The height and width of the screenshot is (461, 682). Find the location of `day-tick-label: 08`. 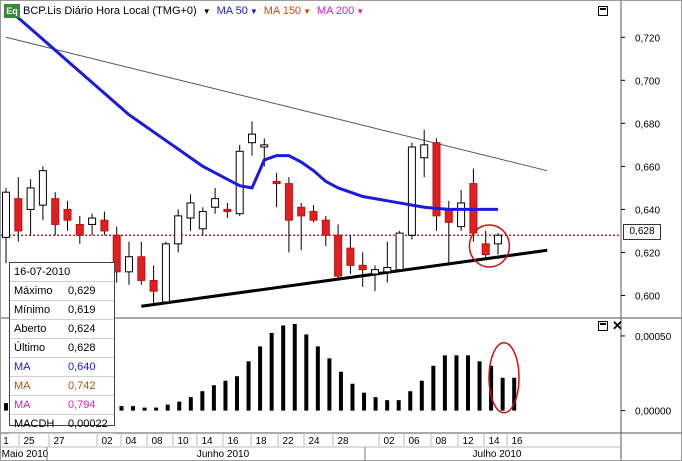

day-tick-label: 08 is located at coordinates (441, 441).